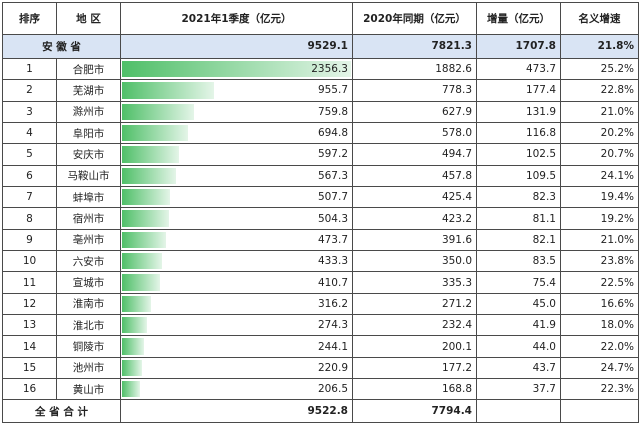  Describe the element at coordinates (414, 46) in the screenshot. I see `province-same-2020: 7821.3` at that location.